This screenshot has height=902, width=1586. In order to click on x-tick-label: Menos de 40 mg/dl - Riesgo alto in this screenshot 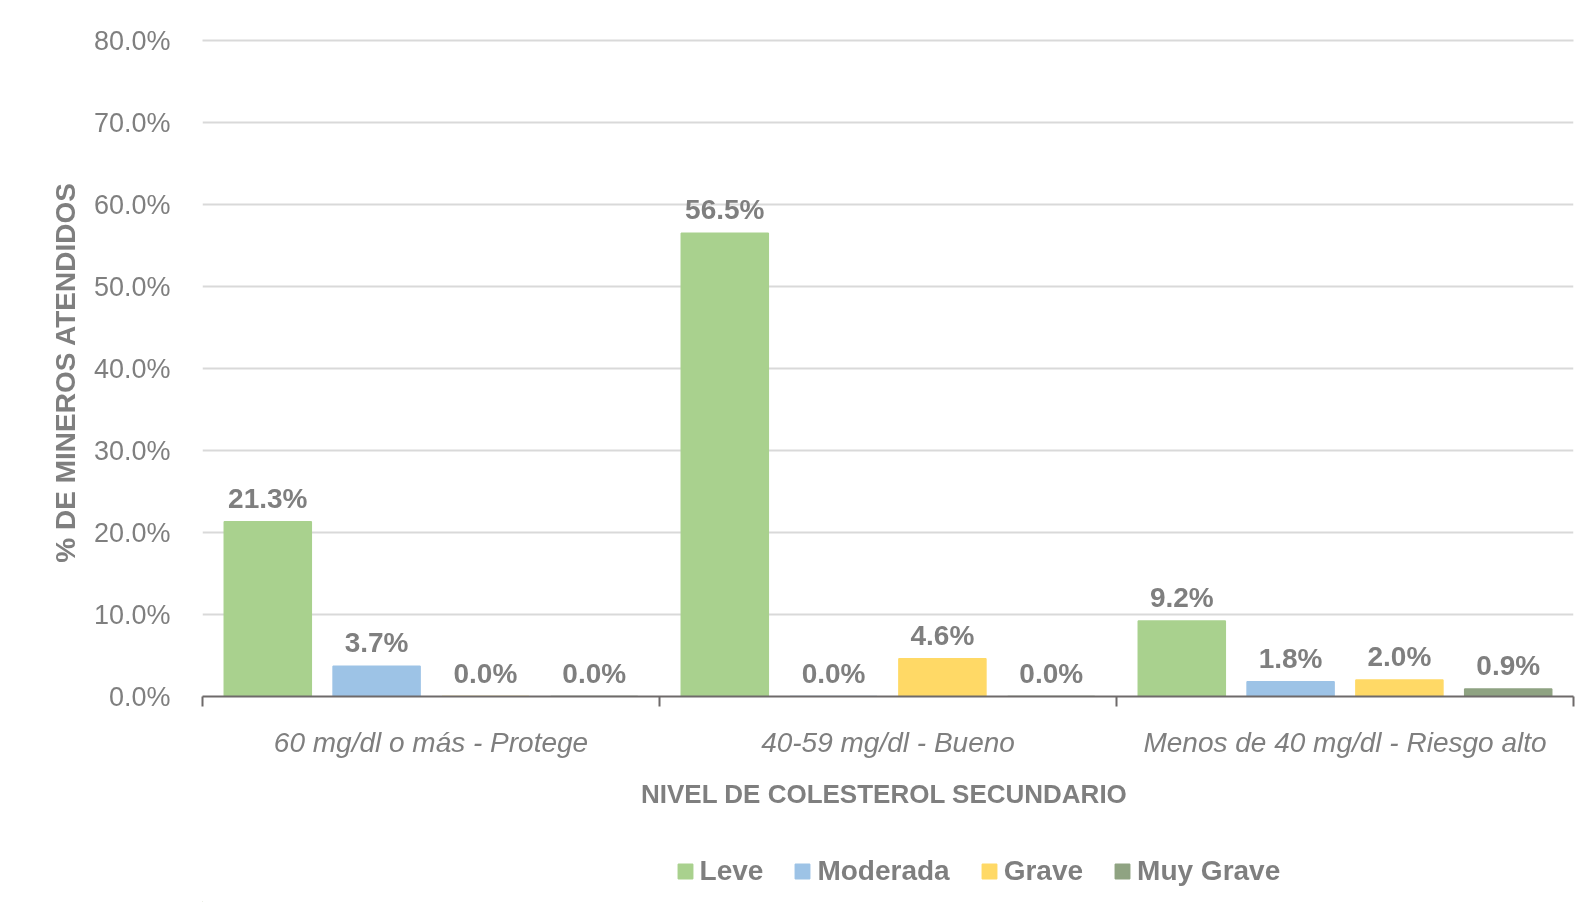, I will do `click(1345, 742)`.